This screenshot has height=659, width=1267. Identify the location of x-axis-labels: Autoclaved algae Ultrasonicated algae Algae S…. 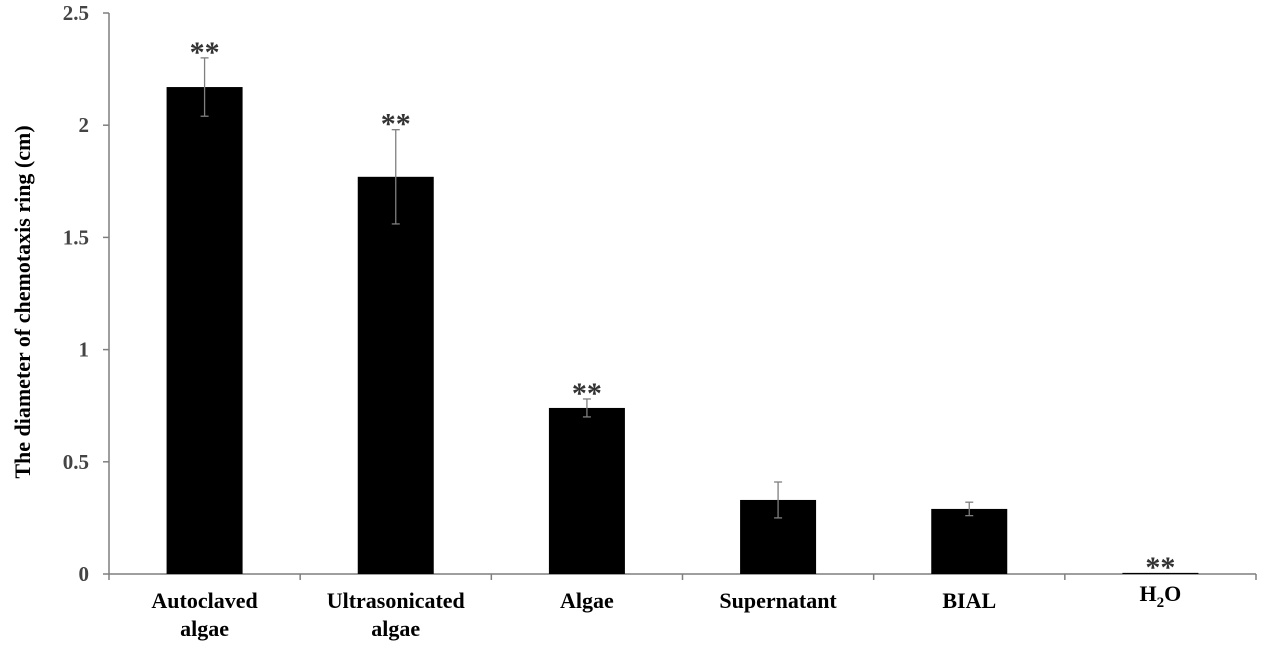
(666, 611).